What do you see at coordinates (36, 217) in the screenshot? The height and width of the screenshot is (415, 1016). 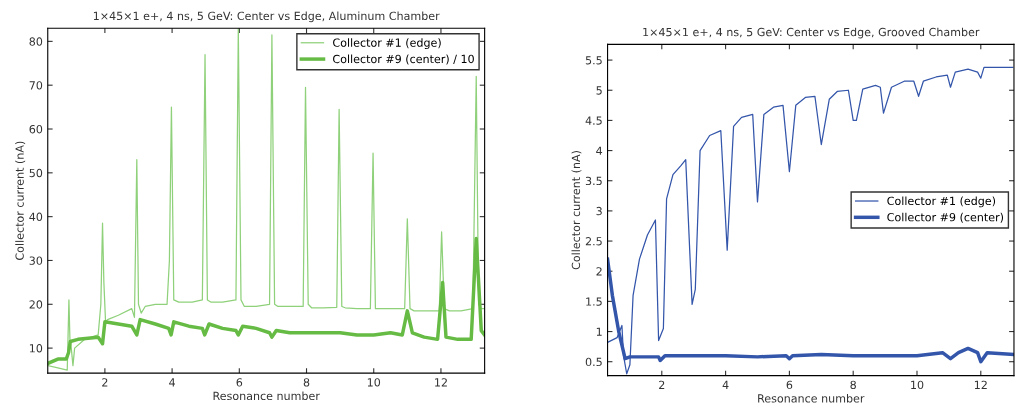 I see `y-tick-label: 40` at bounding box center [36, 217].